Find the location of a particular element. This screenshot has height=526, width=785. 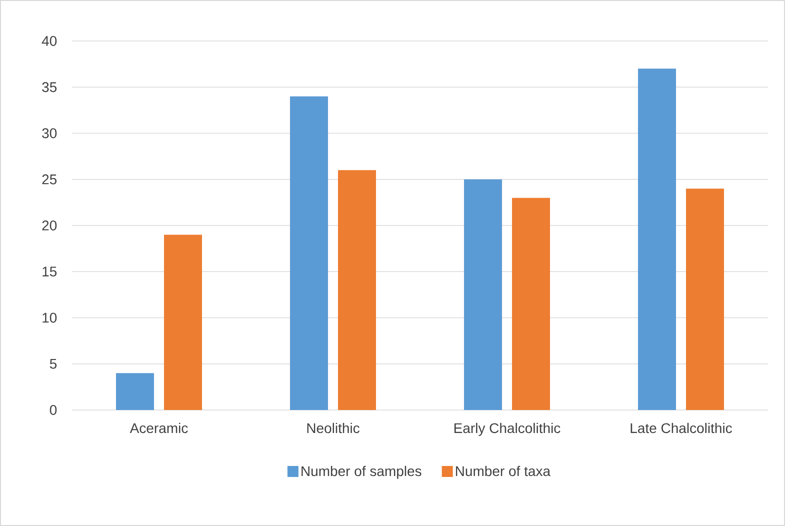

y-tick-label: 20 is located at coordinates (49, 225).